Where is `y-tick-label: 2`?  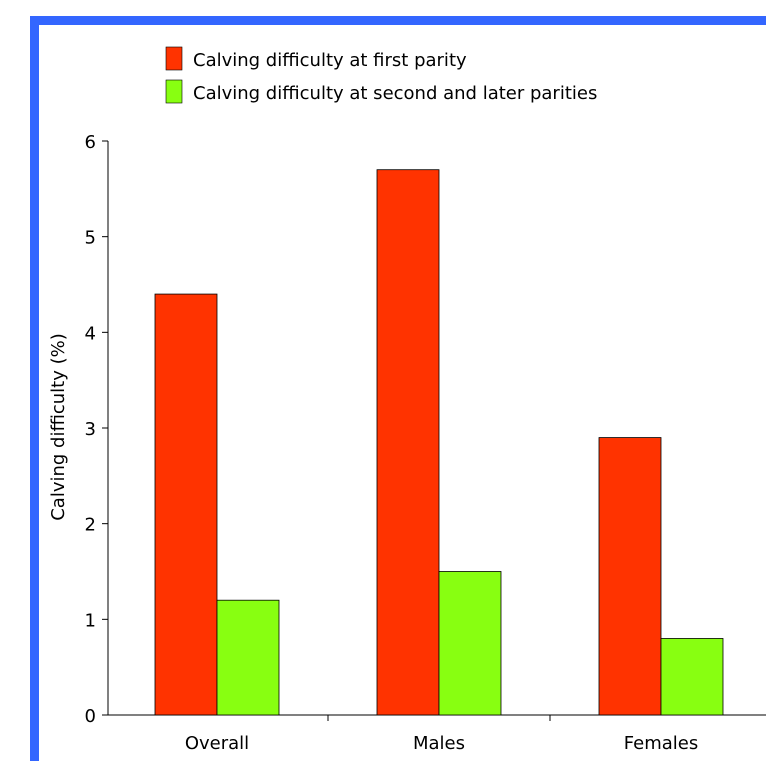 y-tick-label: 2 is located at coordinates (90, 525).